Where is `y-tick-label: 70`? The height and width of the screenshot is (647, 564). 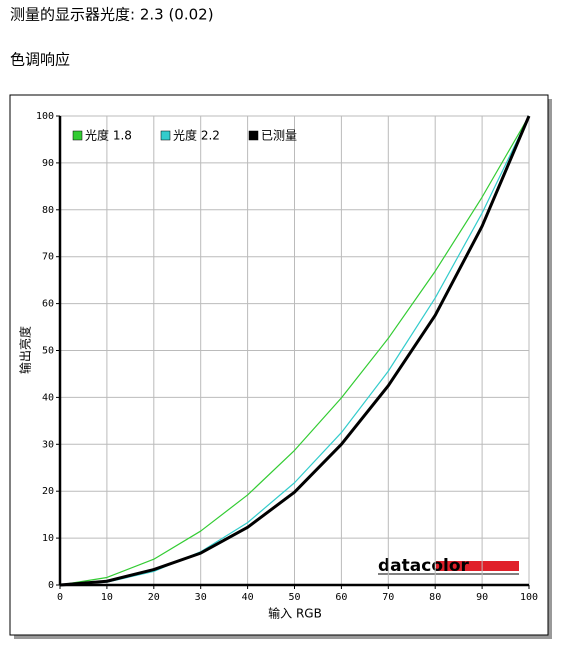
y-tick-label: 70 is located at coordinates (48, 257).